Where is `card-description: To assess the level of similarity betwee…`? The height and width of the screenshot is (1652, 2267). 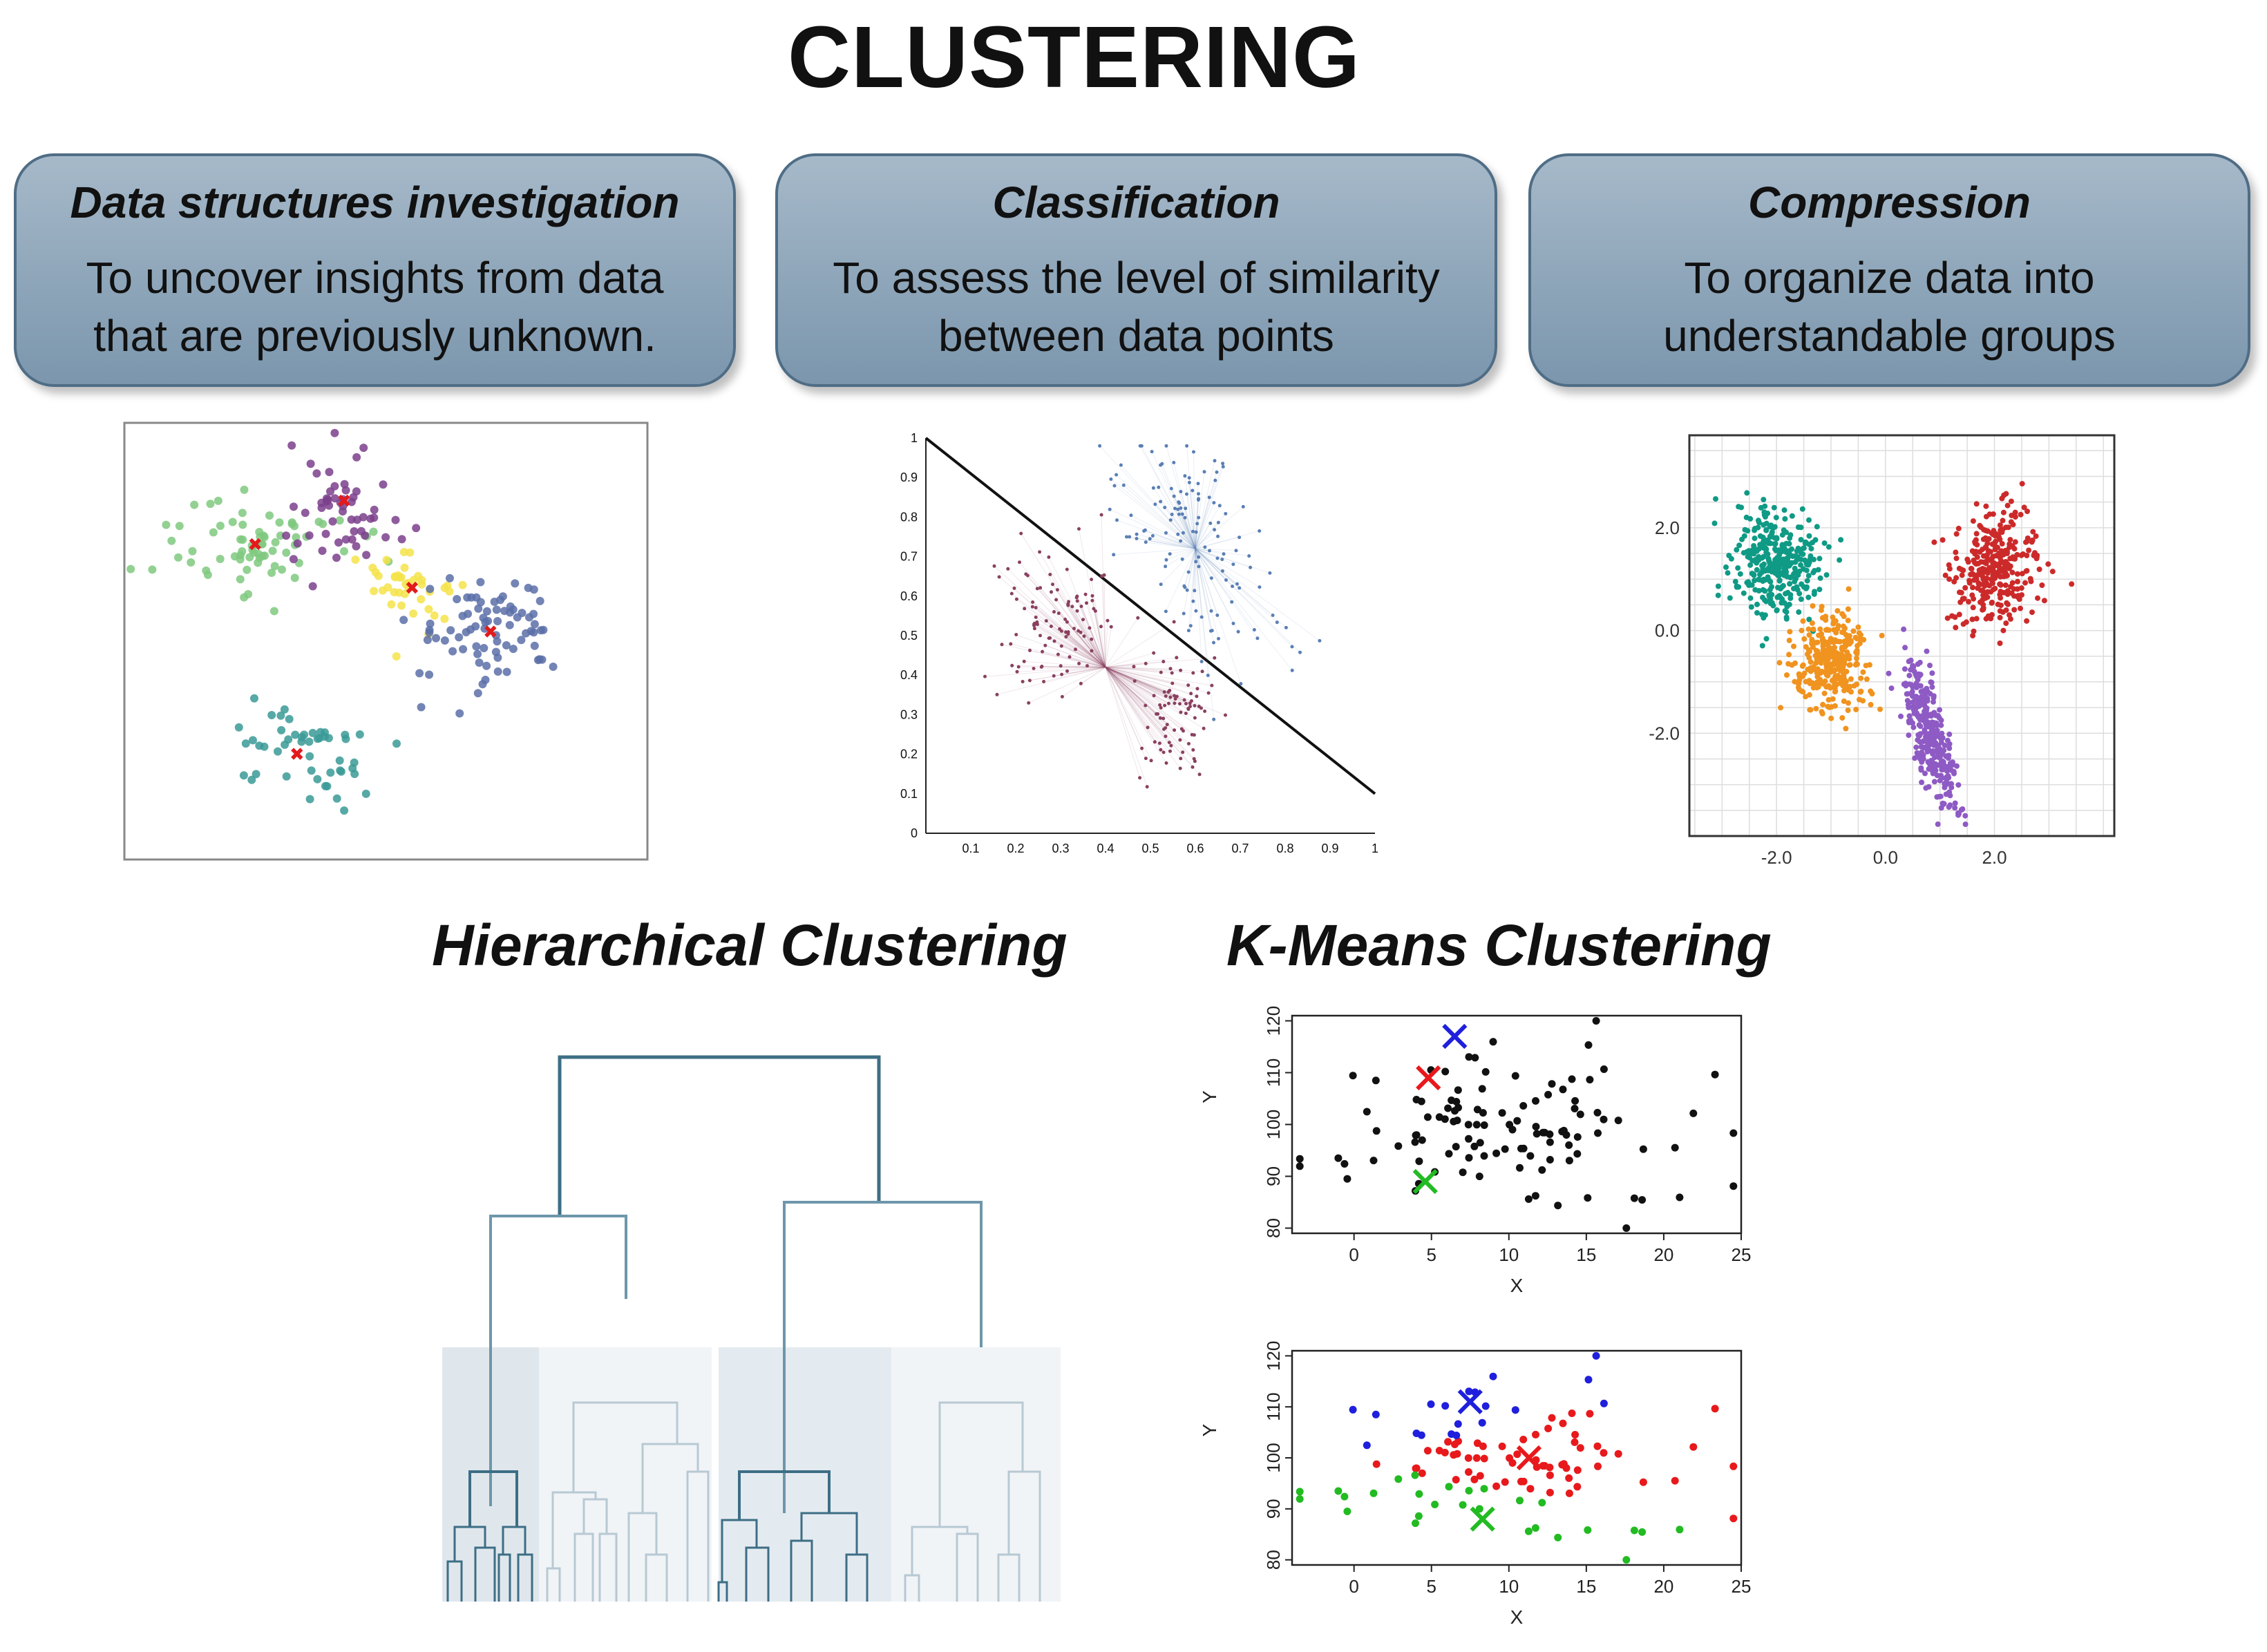 card-description: To assess the level of similarity betwee… is located at coordinates (1137, 307).